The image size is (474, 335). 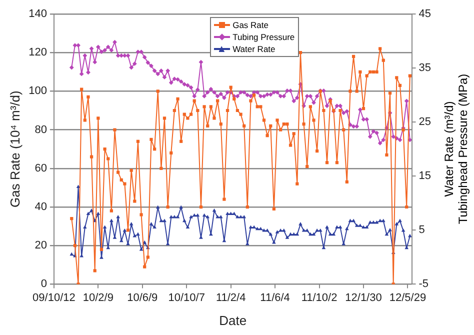 What do you see at coordinates (231, 298) in the screenshot?
I see `x-tick-label: 11/2/4` at bounding box center [231, 298].